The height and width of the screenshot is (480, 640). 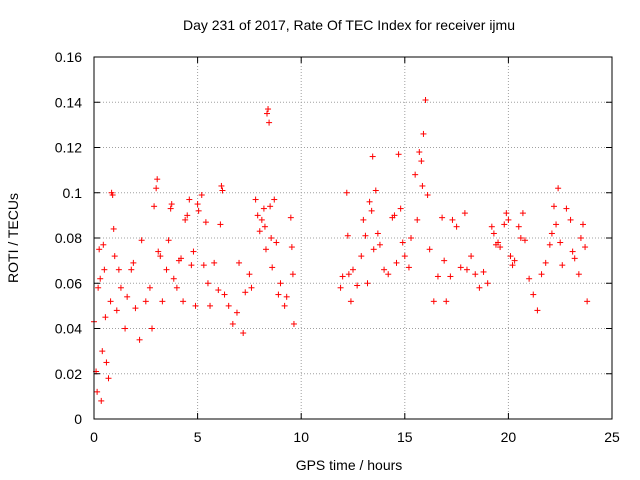 I want to click on y-tick-label: 0.04, so click(x=68, y=329).